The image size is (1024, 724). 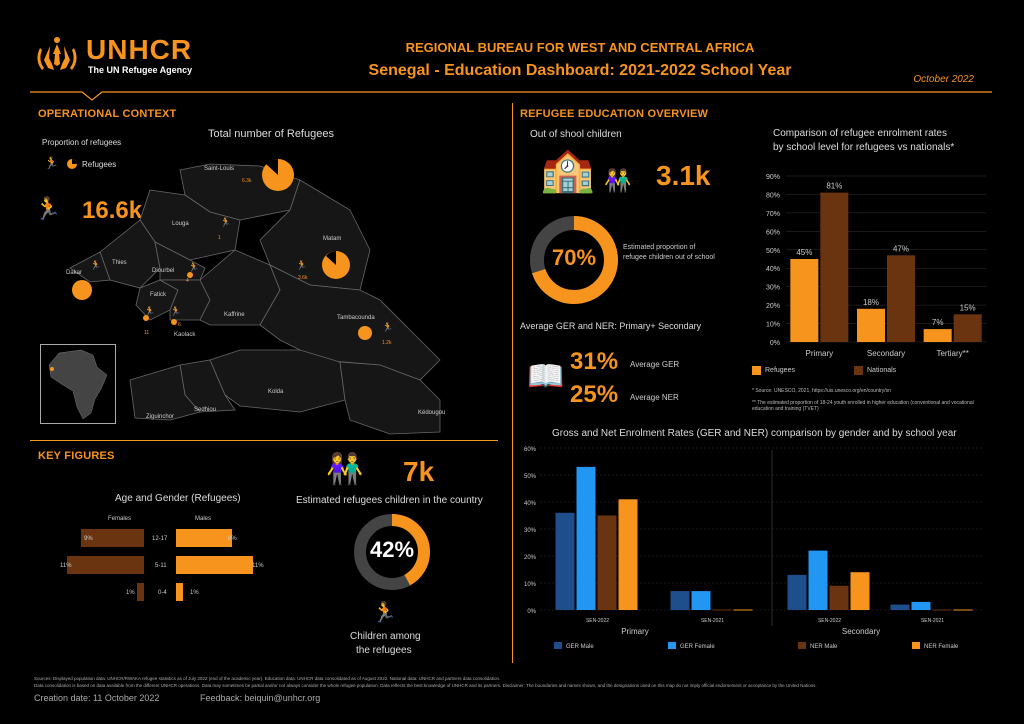 I want to click on region-value-kaolack: 6, so click(x=179, y=325).